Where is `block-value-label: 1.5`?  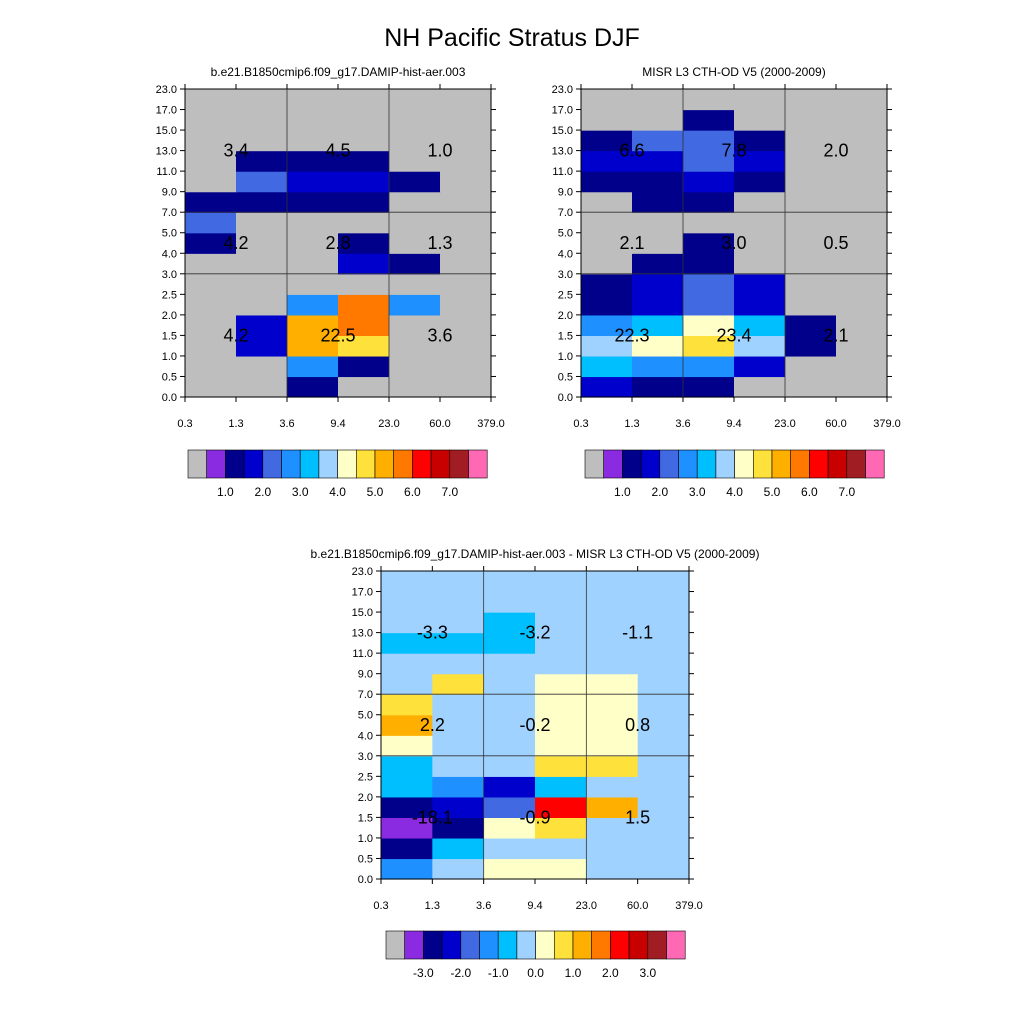 block-value-label: 1.5 is located at coordinates (637, 817).